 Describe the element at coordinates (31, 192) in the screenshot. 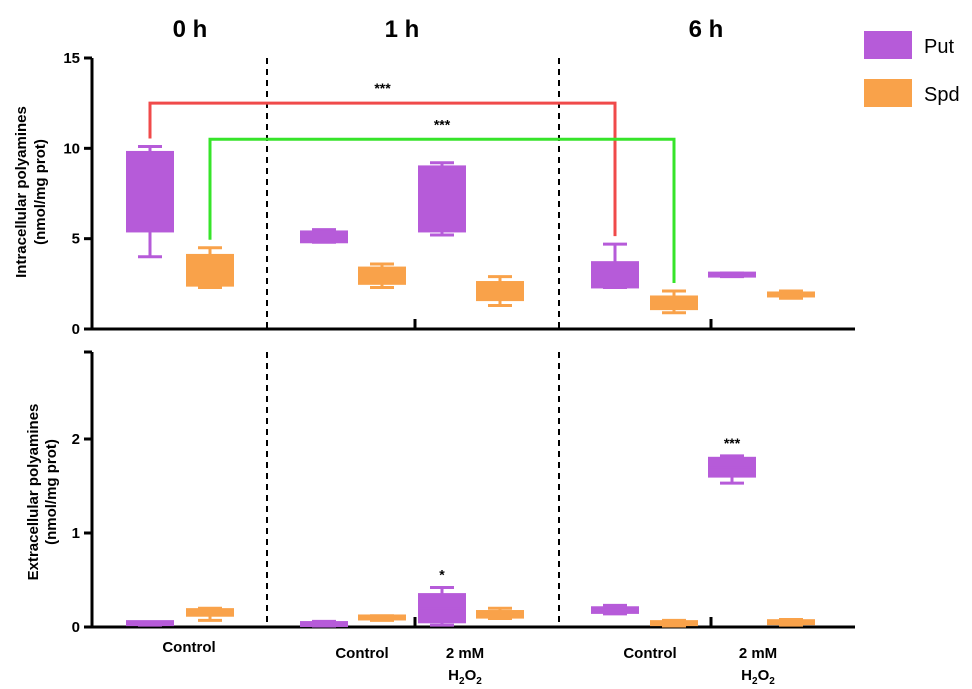

I see `top-ylabel: Intracellular polyamines (nmol/mg prot)` at that location.